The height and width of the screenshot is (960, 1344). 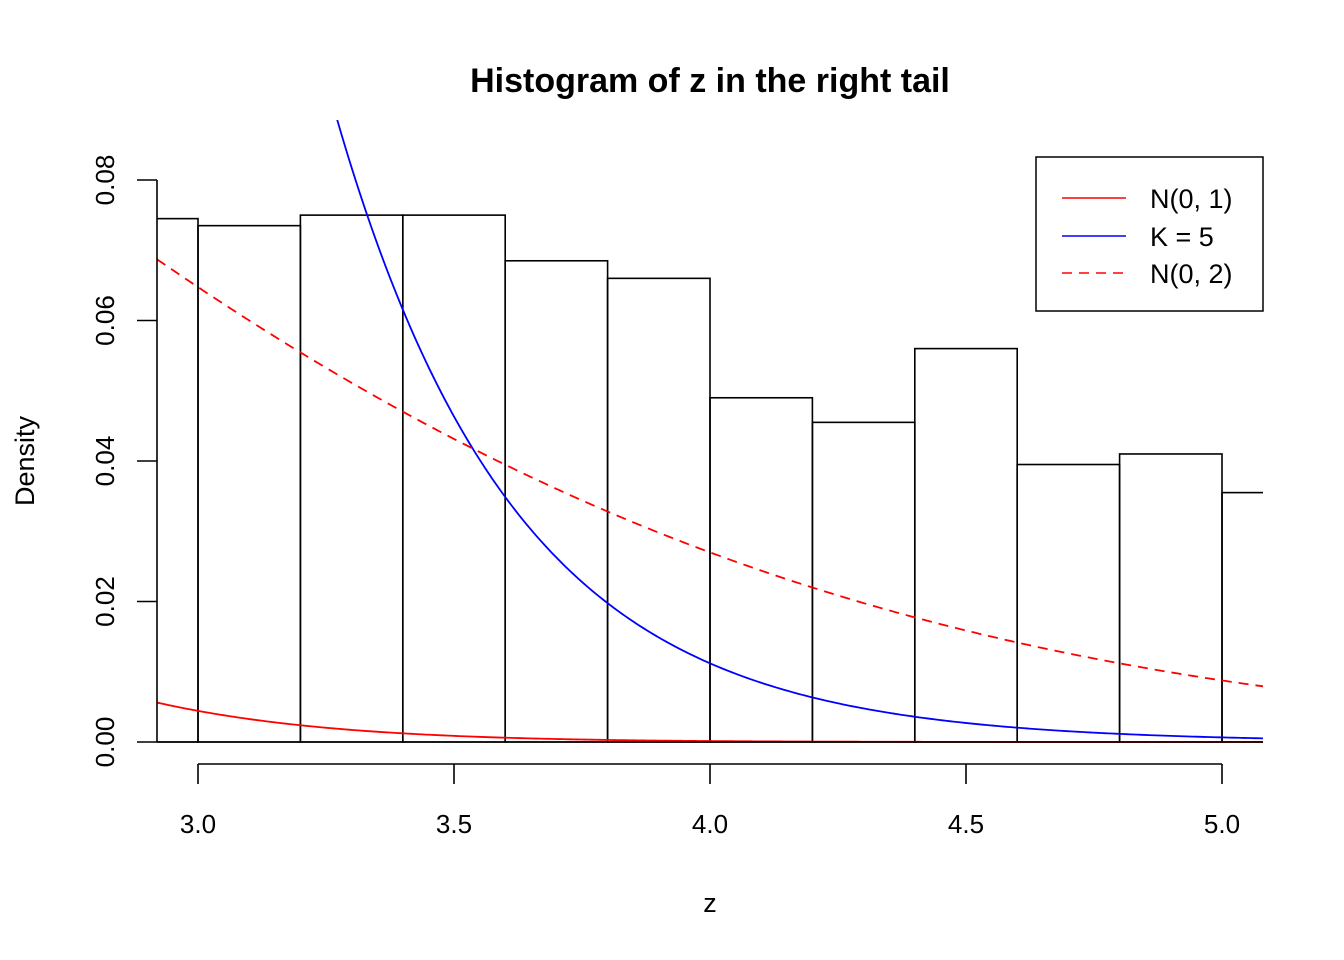 I want to click on legend-label-n02: N(0, 2), so click(x=1191, y=274).